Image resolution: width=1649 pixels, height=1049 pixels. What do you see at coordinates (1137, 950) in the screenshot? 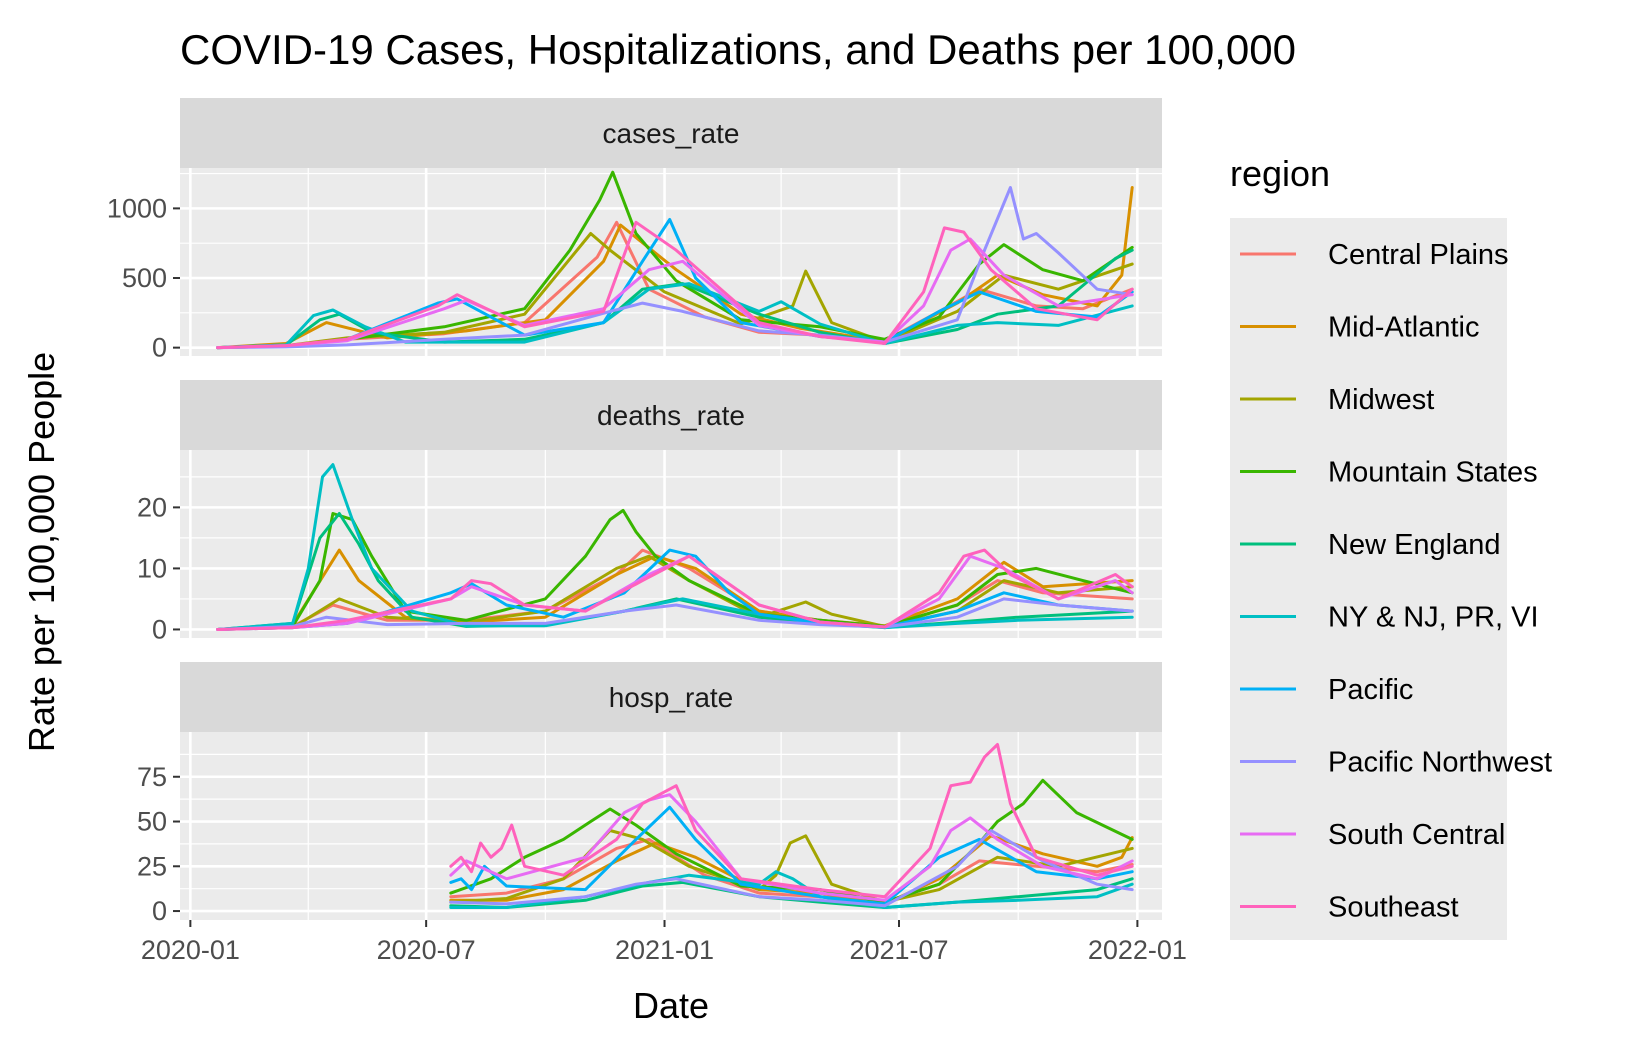
I see `x-tick-label: 2022-01` at bounding box center [1137, 950].